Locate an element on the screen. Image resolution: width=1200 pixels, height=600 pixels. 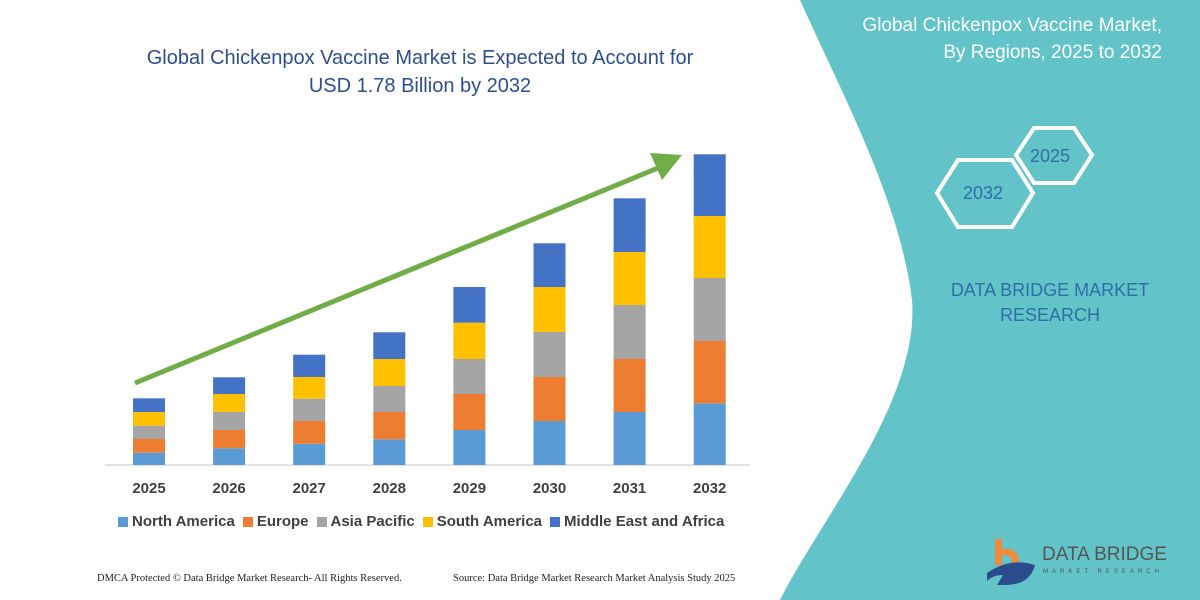
bar-segment-2026-south-america is located at coordinates (229, 403).